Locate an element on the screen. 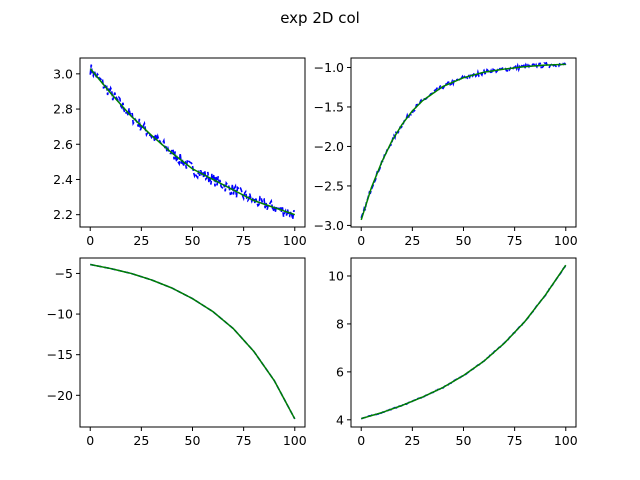 The height and width of the screenshot is (480, 640). y-tick-label: 2.2 is located at coordinates (63, 214).